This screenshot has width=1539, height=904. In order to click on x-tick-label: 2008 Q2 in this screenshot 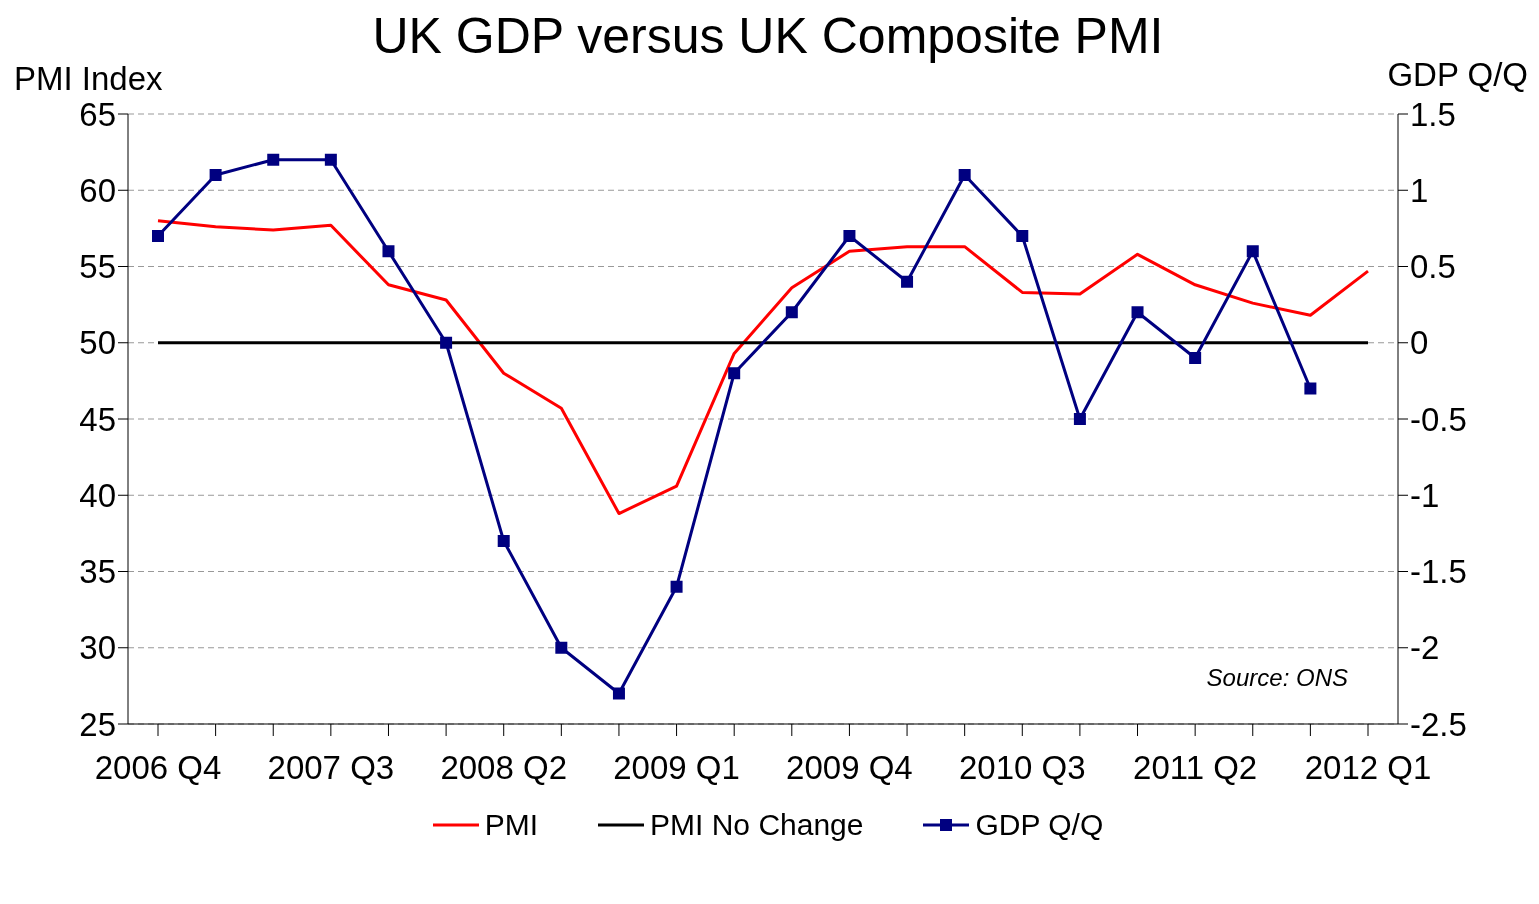, I will do `click(504, 768)`.